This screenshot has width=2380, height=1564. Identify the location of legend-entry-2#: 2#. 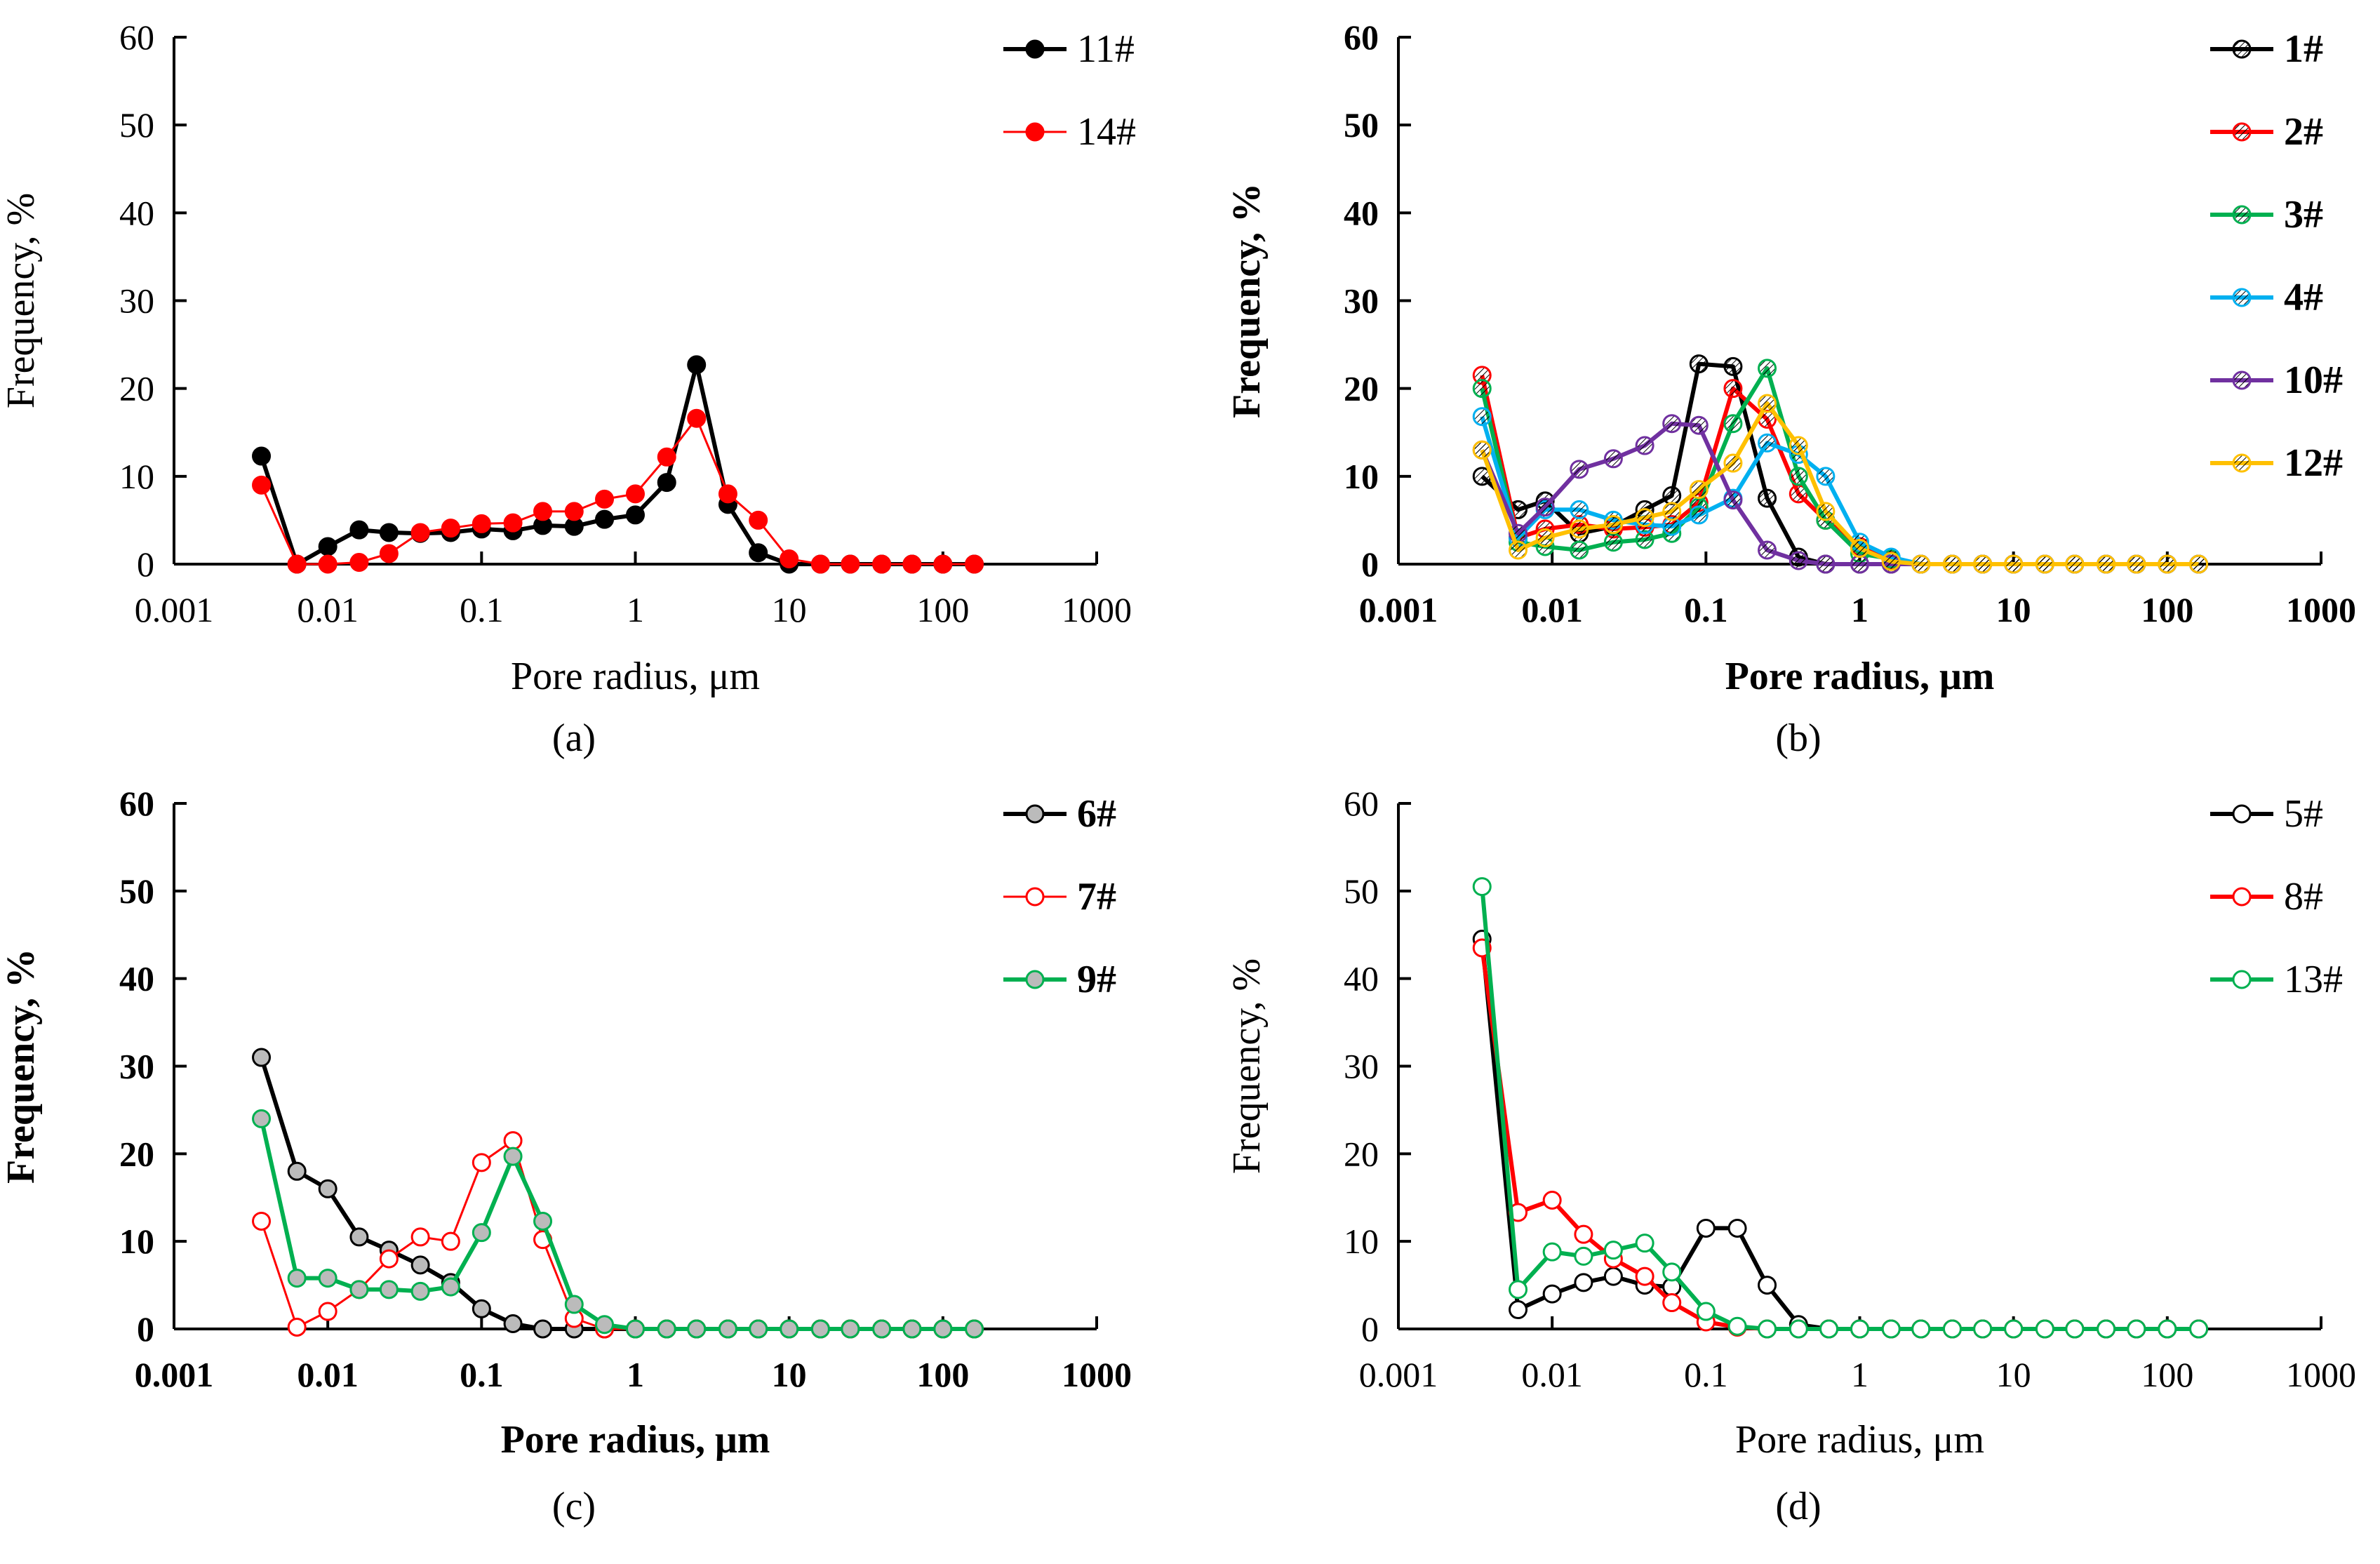
(2266, 132).